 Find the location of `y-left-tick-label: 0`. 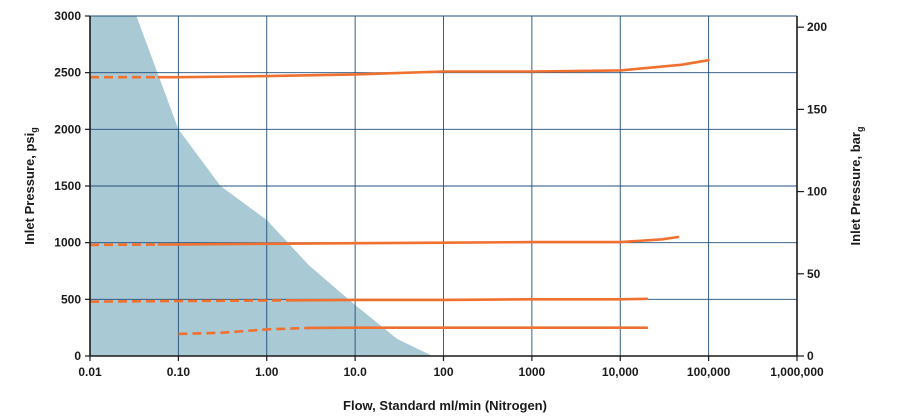

y-left-tick-label: 0 is located at coordinates (77, 356).